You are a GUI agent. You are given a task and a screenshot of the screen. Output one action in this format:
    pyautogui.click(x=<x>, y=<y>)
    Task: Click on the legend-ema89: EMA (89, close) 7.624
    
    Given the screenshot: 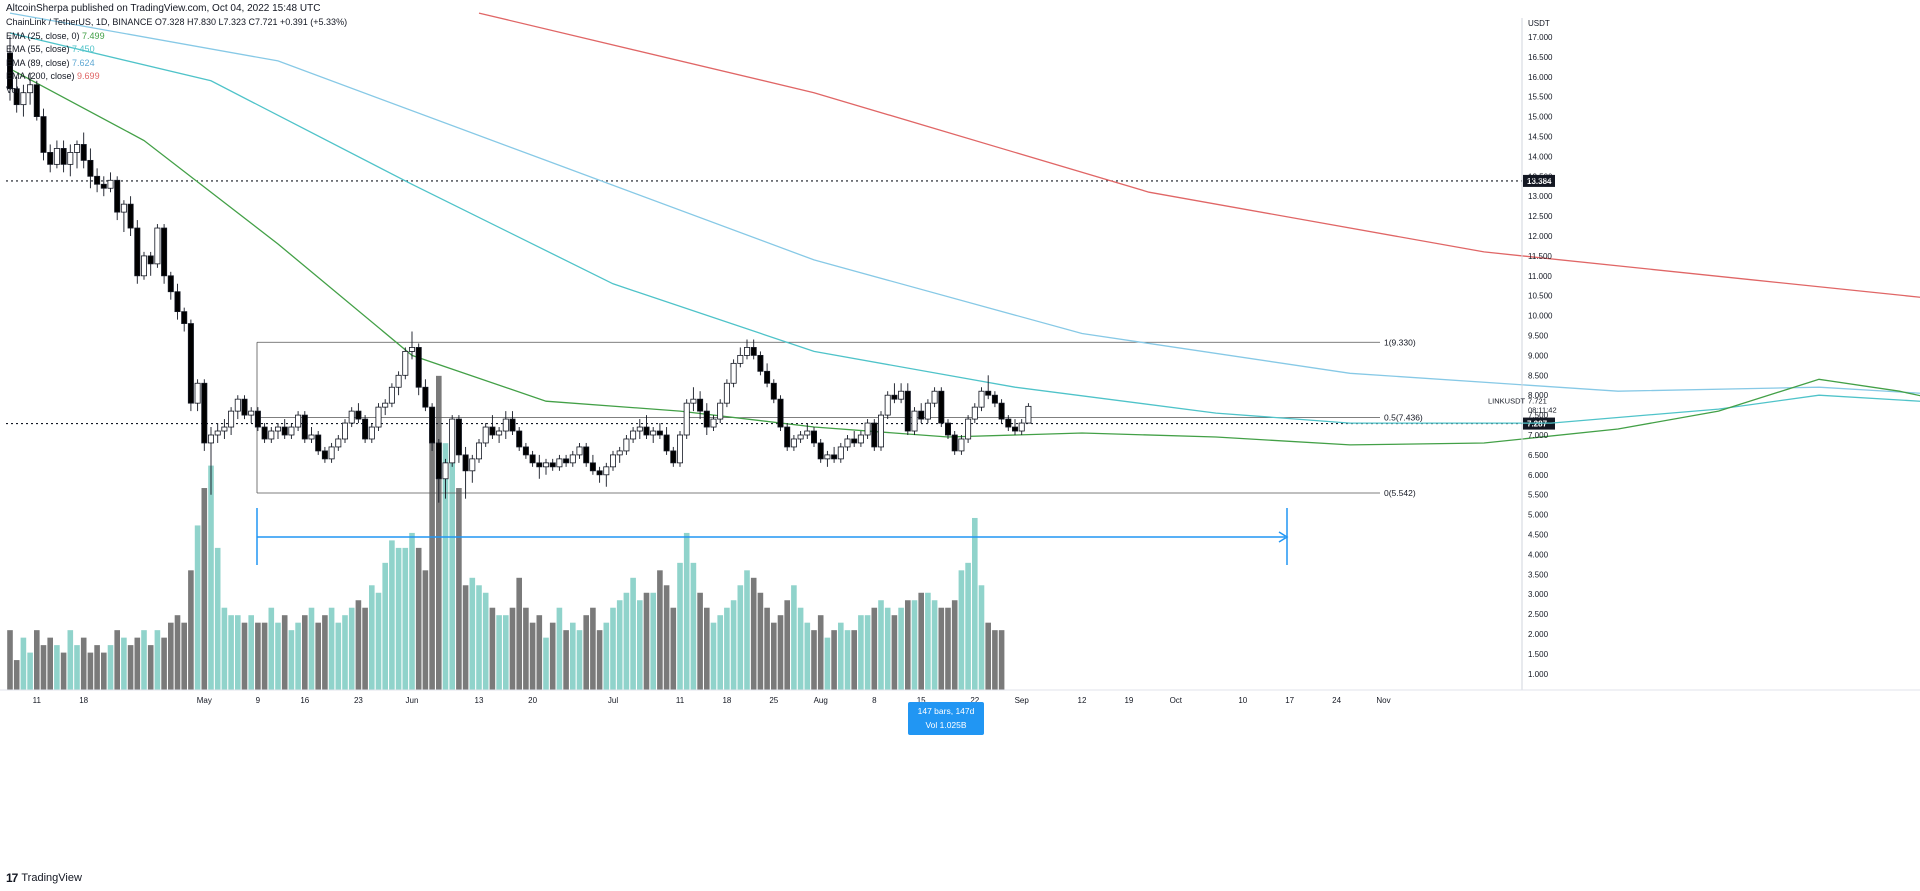 What is the action you would take?
    pyautogui.click(x=176, y=64)
    